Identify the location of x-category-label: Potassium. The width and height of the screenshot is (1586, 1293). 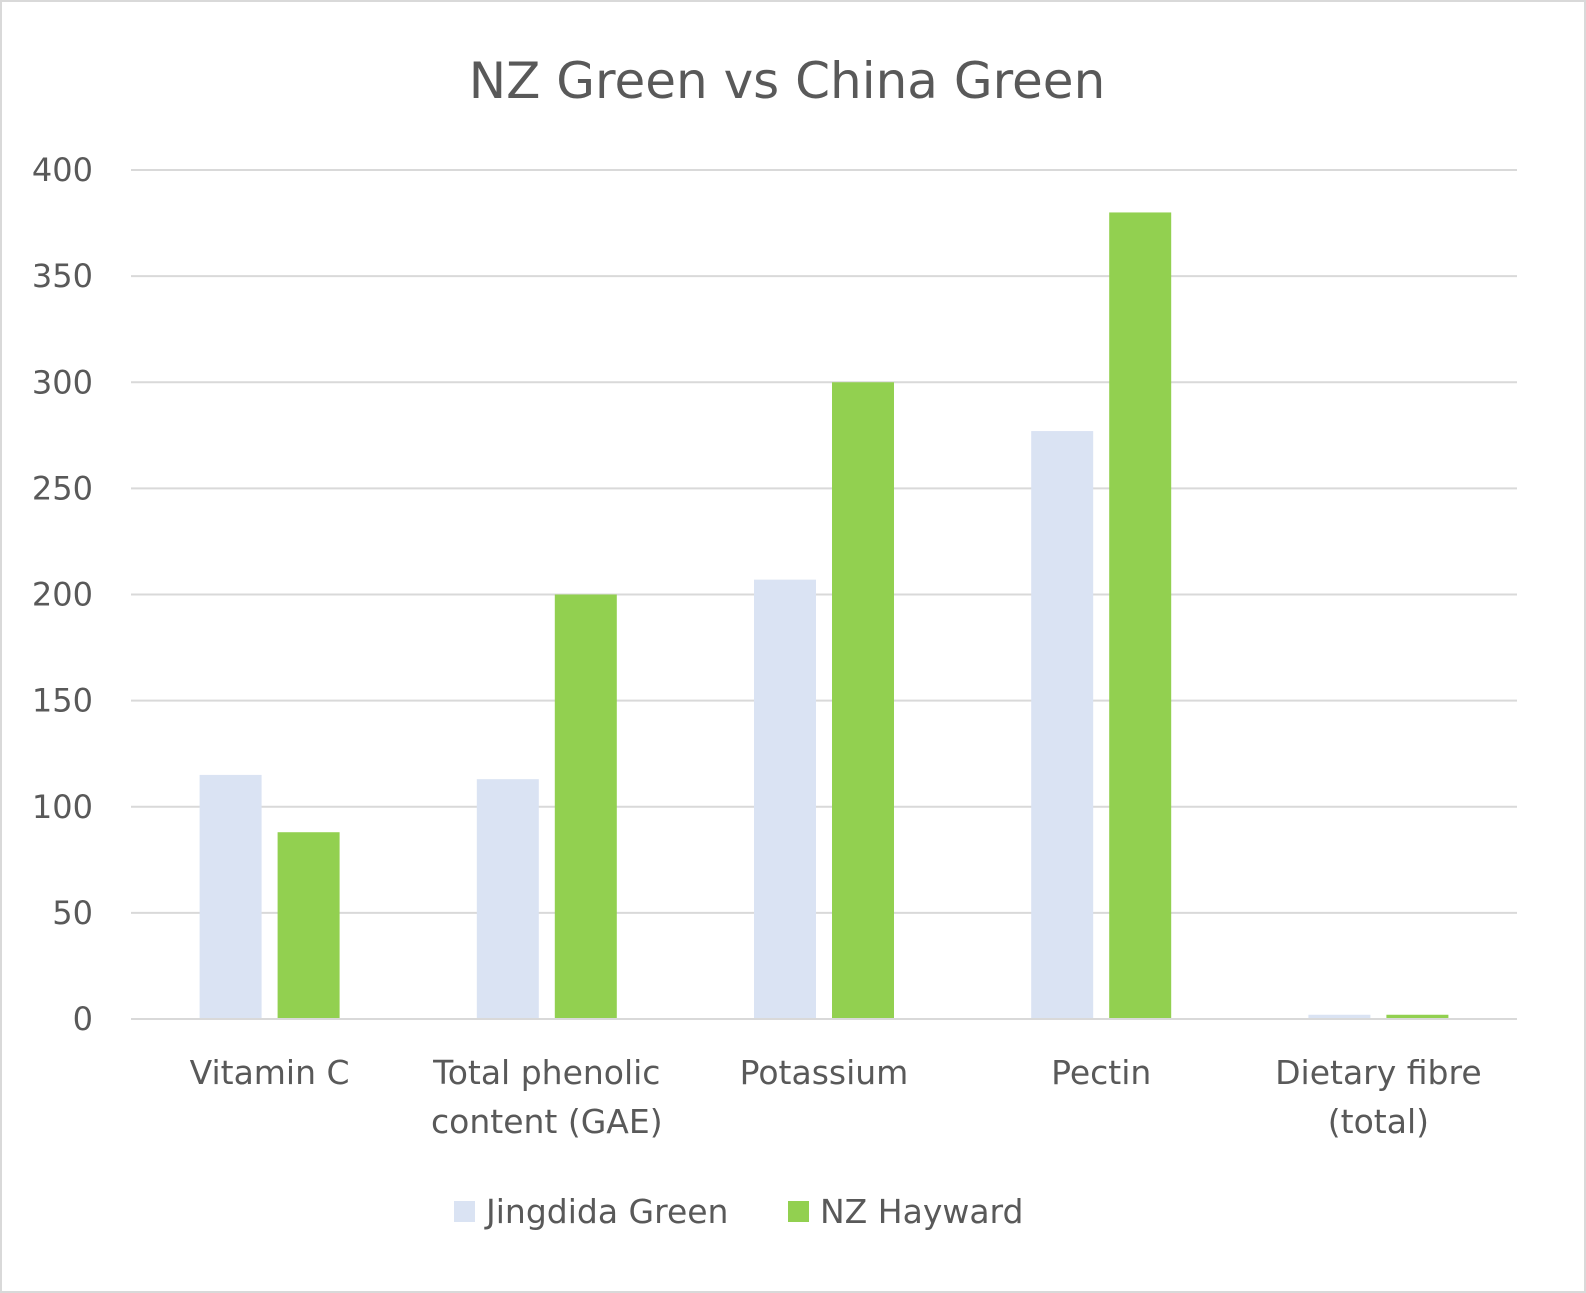
(824, 1072).